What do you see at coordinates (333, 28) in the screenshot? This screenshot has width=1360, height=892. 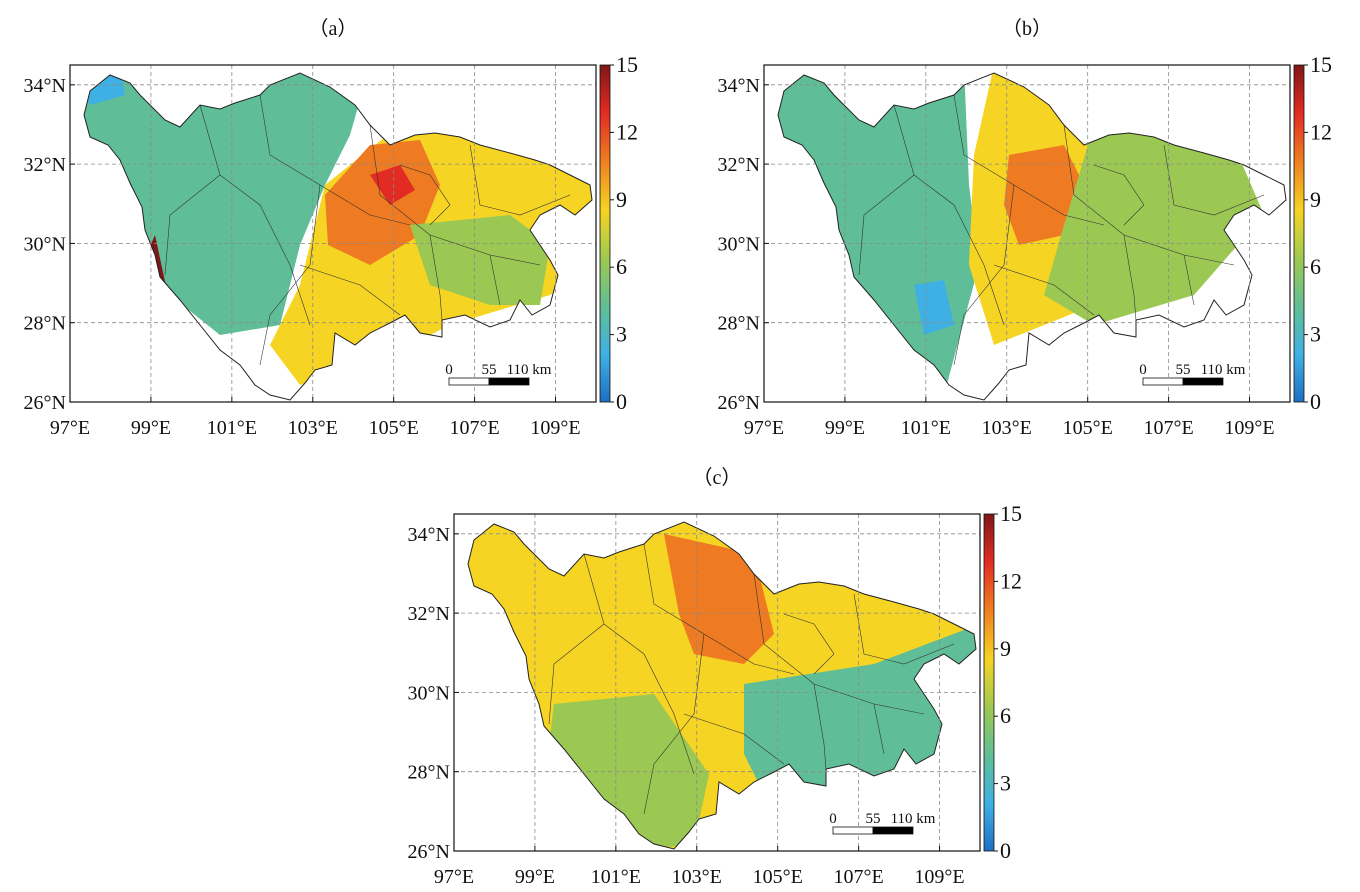 I see `panel-title: （a）` at bounding box center [333, 28].